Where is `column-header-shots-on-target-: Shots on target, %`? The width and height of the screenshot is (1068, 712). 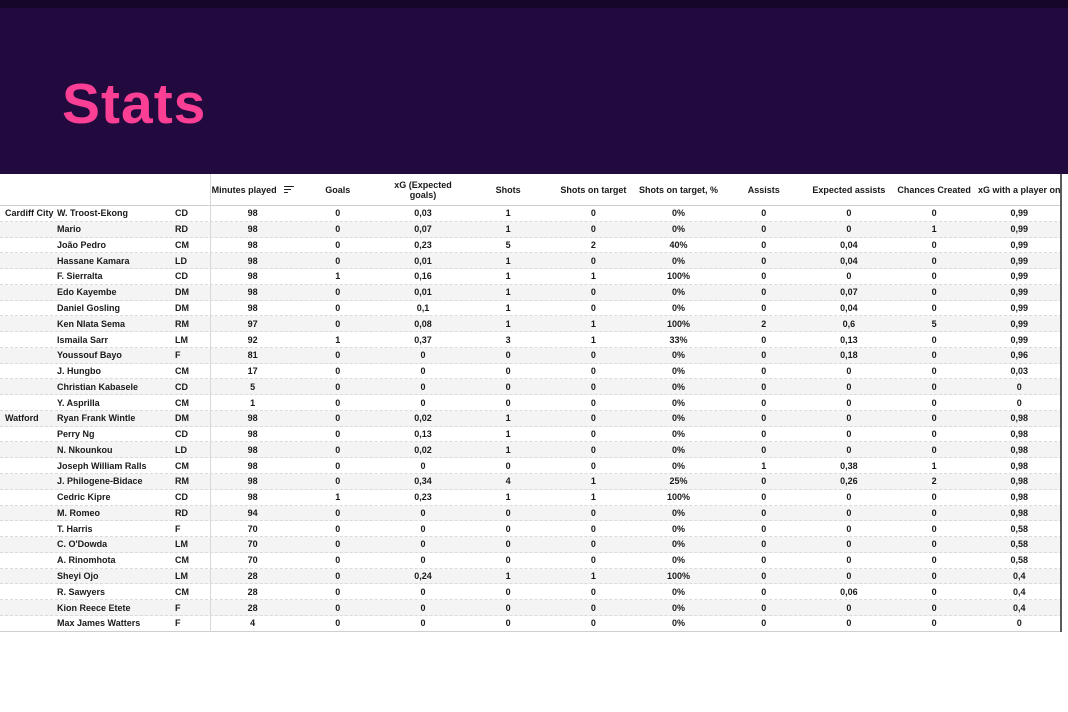
column-header-shots-on-target-: Shots on target, % is located at coordinates (678, 189).